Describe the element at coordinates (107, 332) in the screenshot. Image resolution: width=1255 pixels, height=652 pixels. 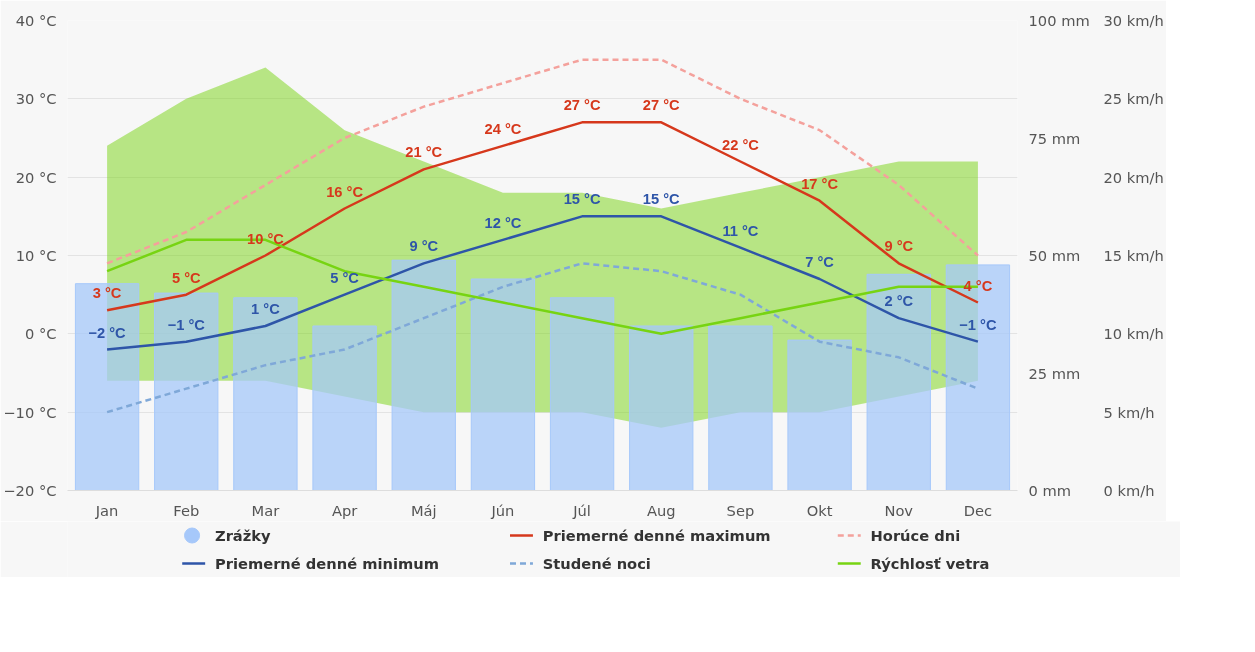
I see `data-label: −2 °C` at that location.